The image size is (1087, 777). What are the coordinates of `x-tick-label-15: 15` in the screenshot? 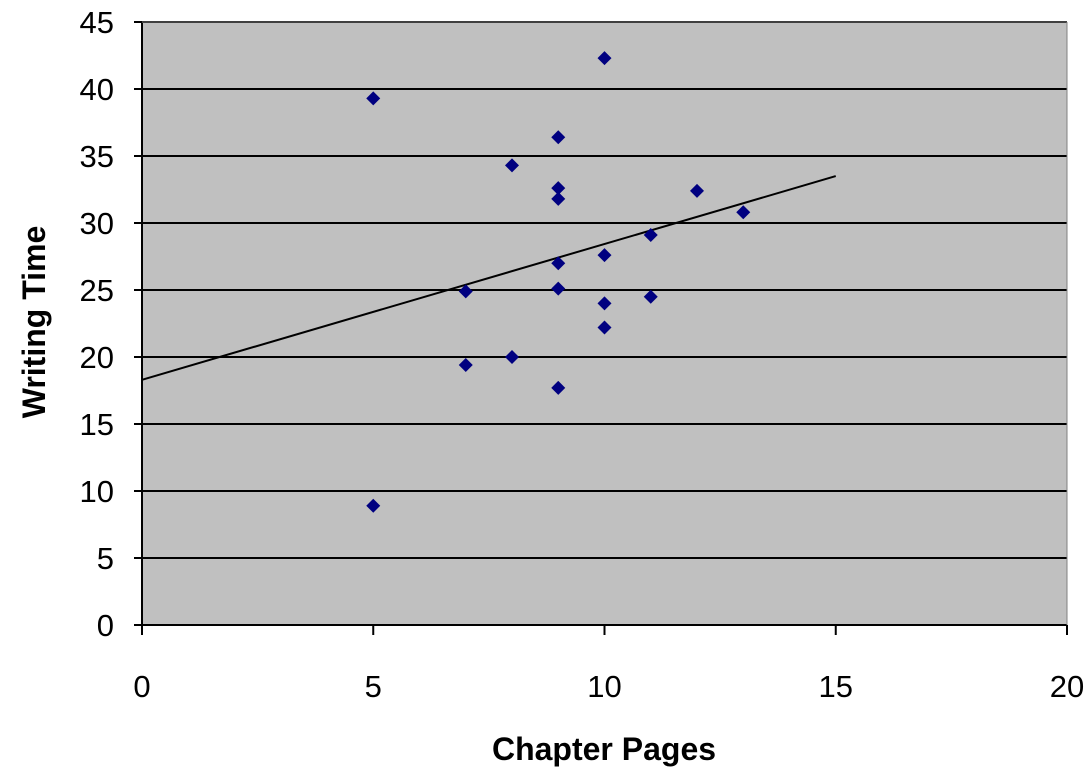 It's located at (836, 686).